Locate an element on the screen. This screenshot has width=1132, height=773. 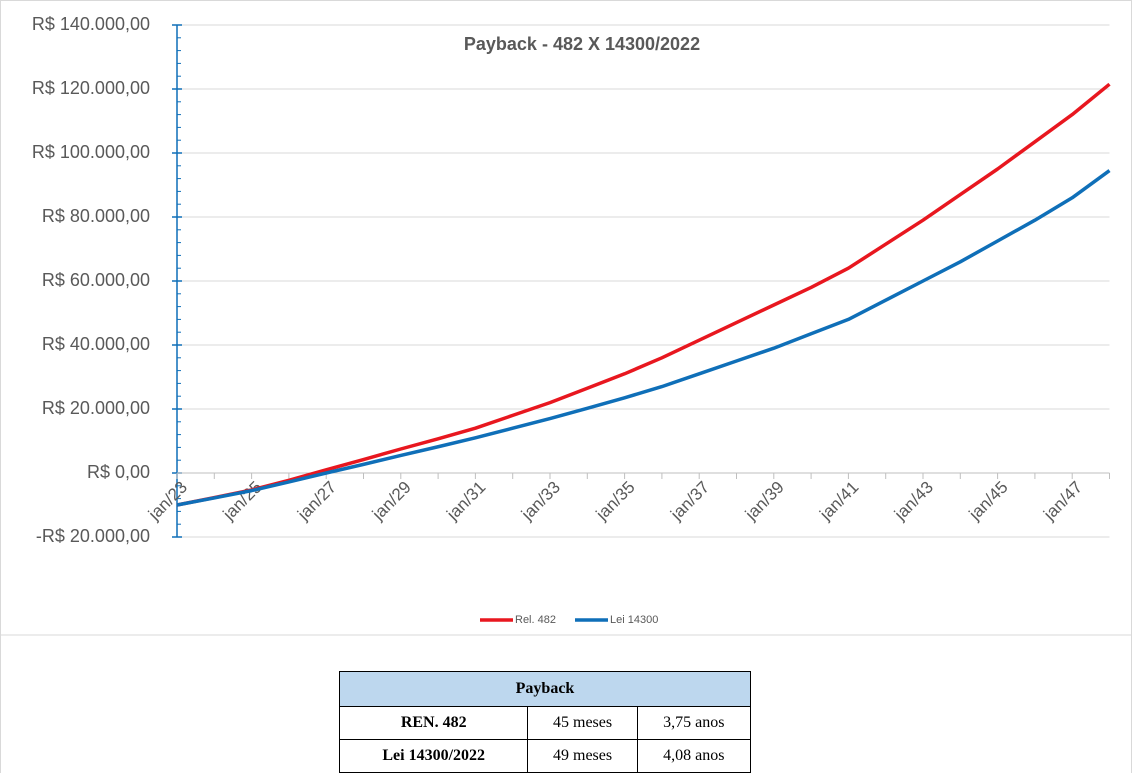
y-tick-label: R$ 140.000,00 is located at coordinates (91, 24).